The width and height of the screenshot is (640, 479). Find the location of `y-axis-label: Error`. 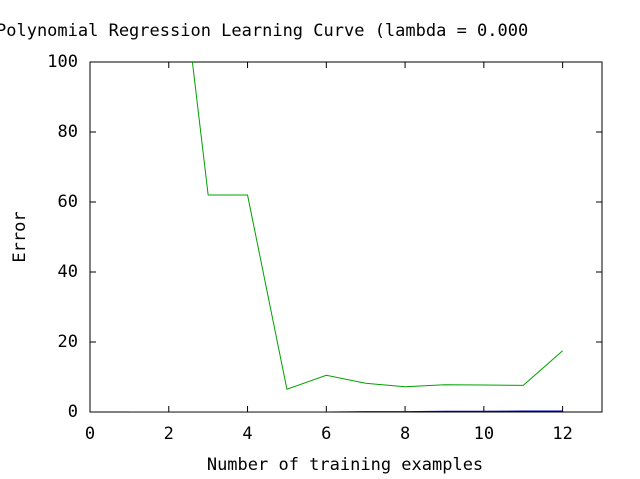

y-axis-label: Error is located at coordinates (20, 236).